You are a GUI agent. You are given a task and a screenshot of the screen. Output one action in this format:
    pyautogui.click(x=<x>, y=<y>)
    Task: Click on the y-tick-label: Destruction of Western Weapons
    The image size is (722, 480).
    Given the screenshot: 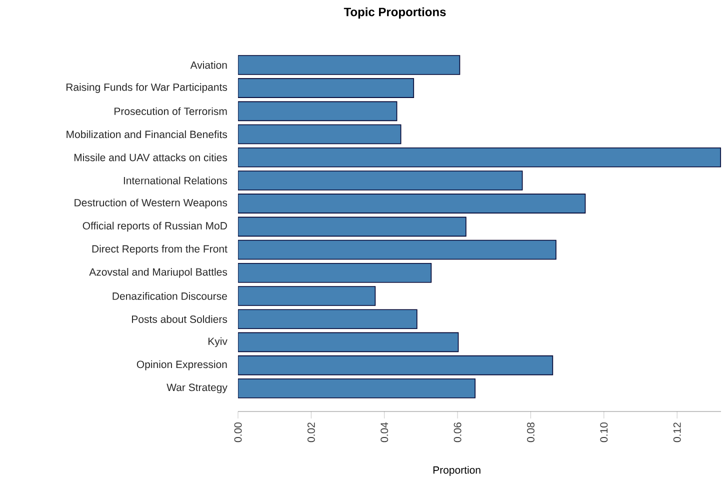 What is the action you would take?
    pyautogui.click(x=151, y=203)
    